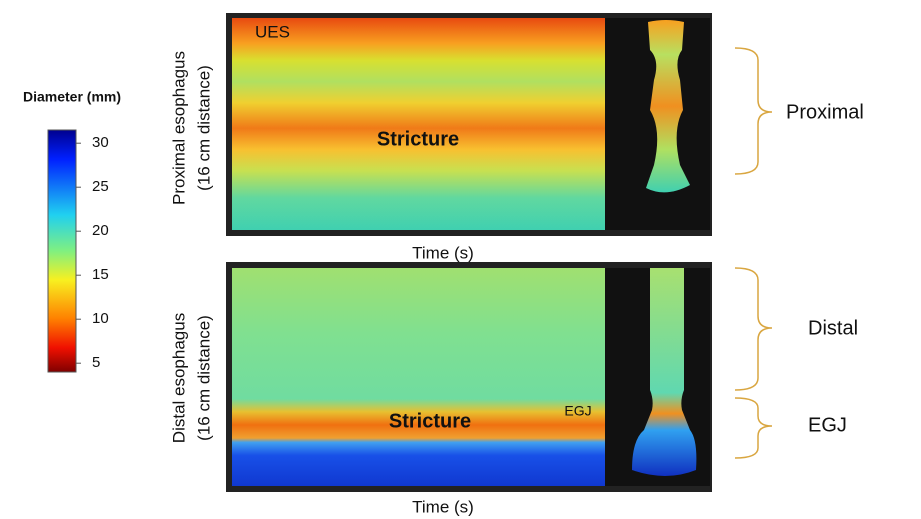  I want to click on bracket-label: Distal, so click(833, 328).